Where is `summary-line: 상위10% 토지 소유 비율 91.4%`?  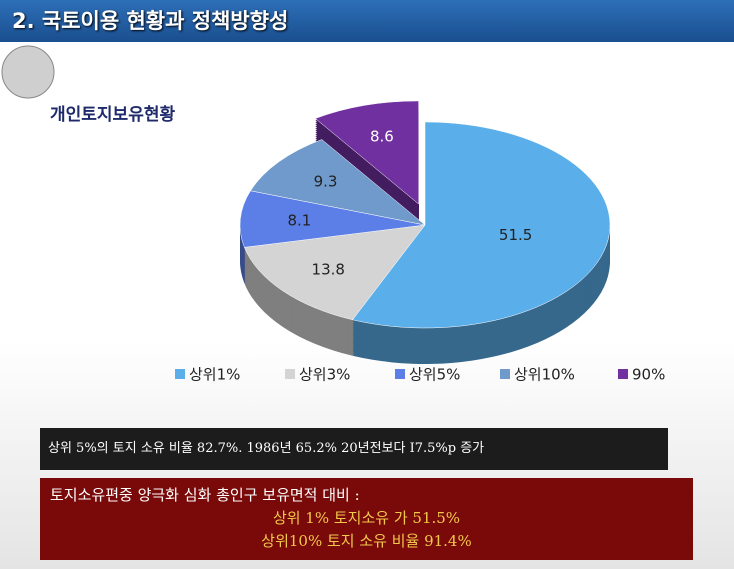
summary-line: 상위10% 토지 소유 비율 91.4% is located at coordinates (366, 541).